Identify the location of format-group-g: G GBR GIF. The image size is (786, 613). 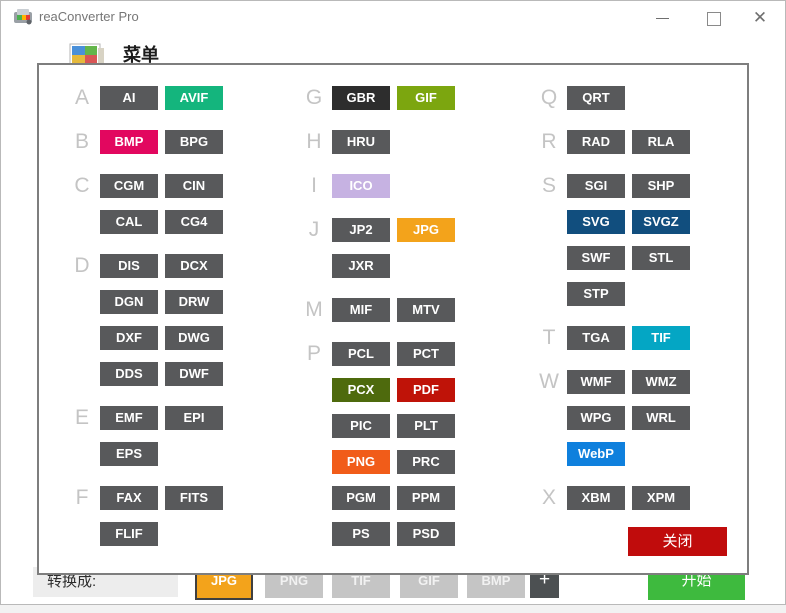
(379, 98).